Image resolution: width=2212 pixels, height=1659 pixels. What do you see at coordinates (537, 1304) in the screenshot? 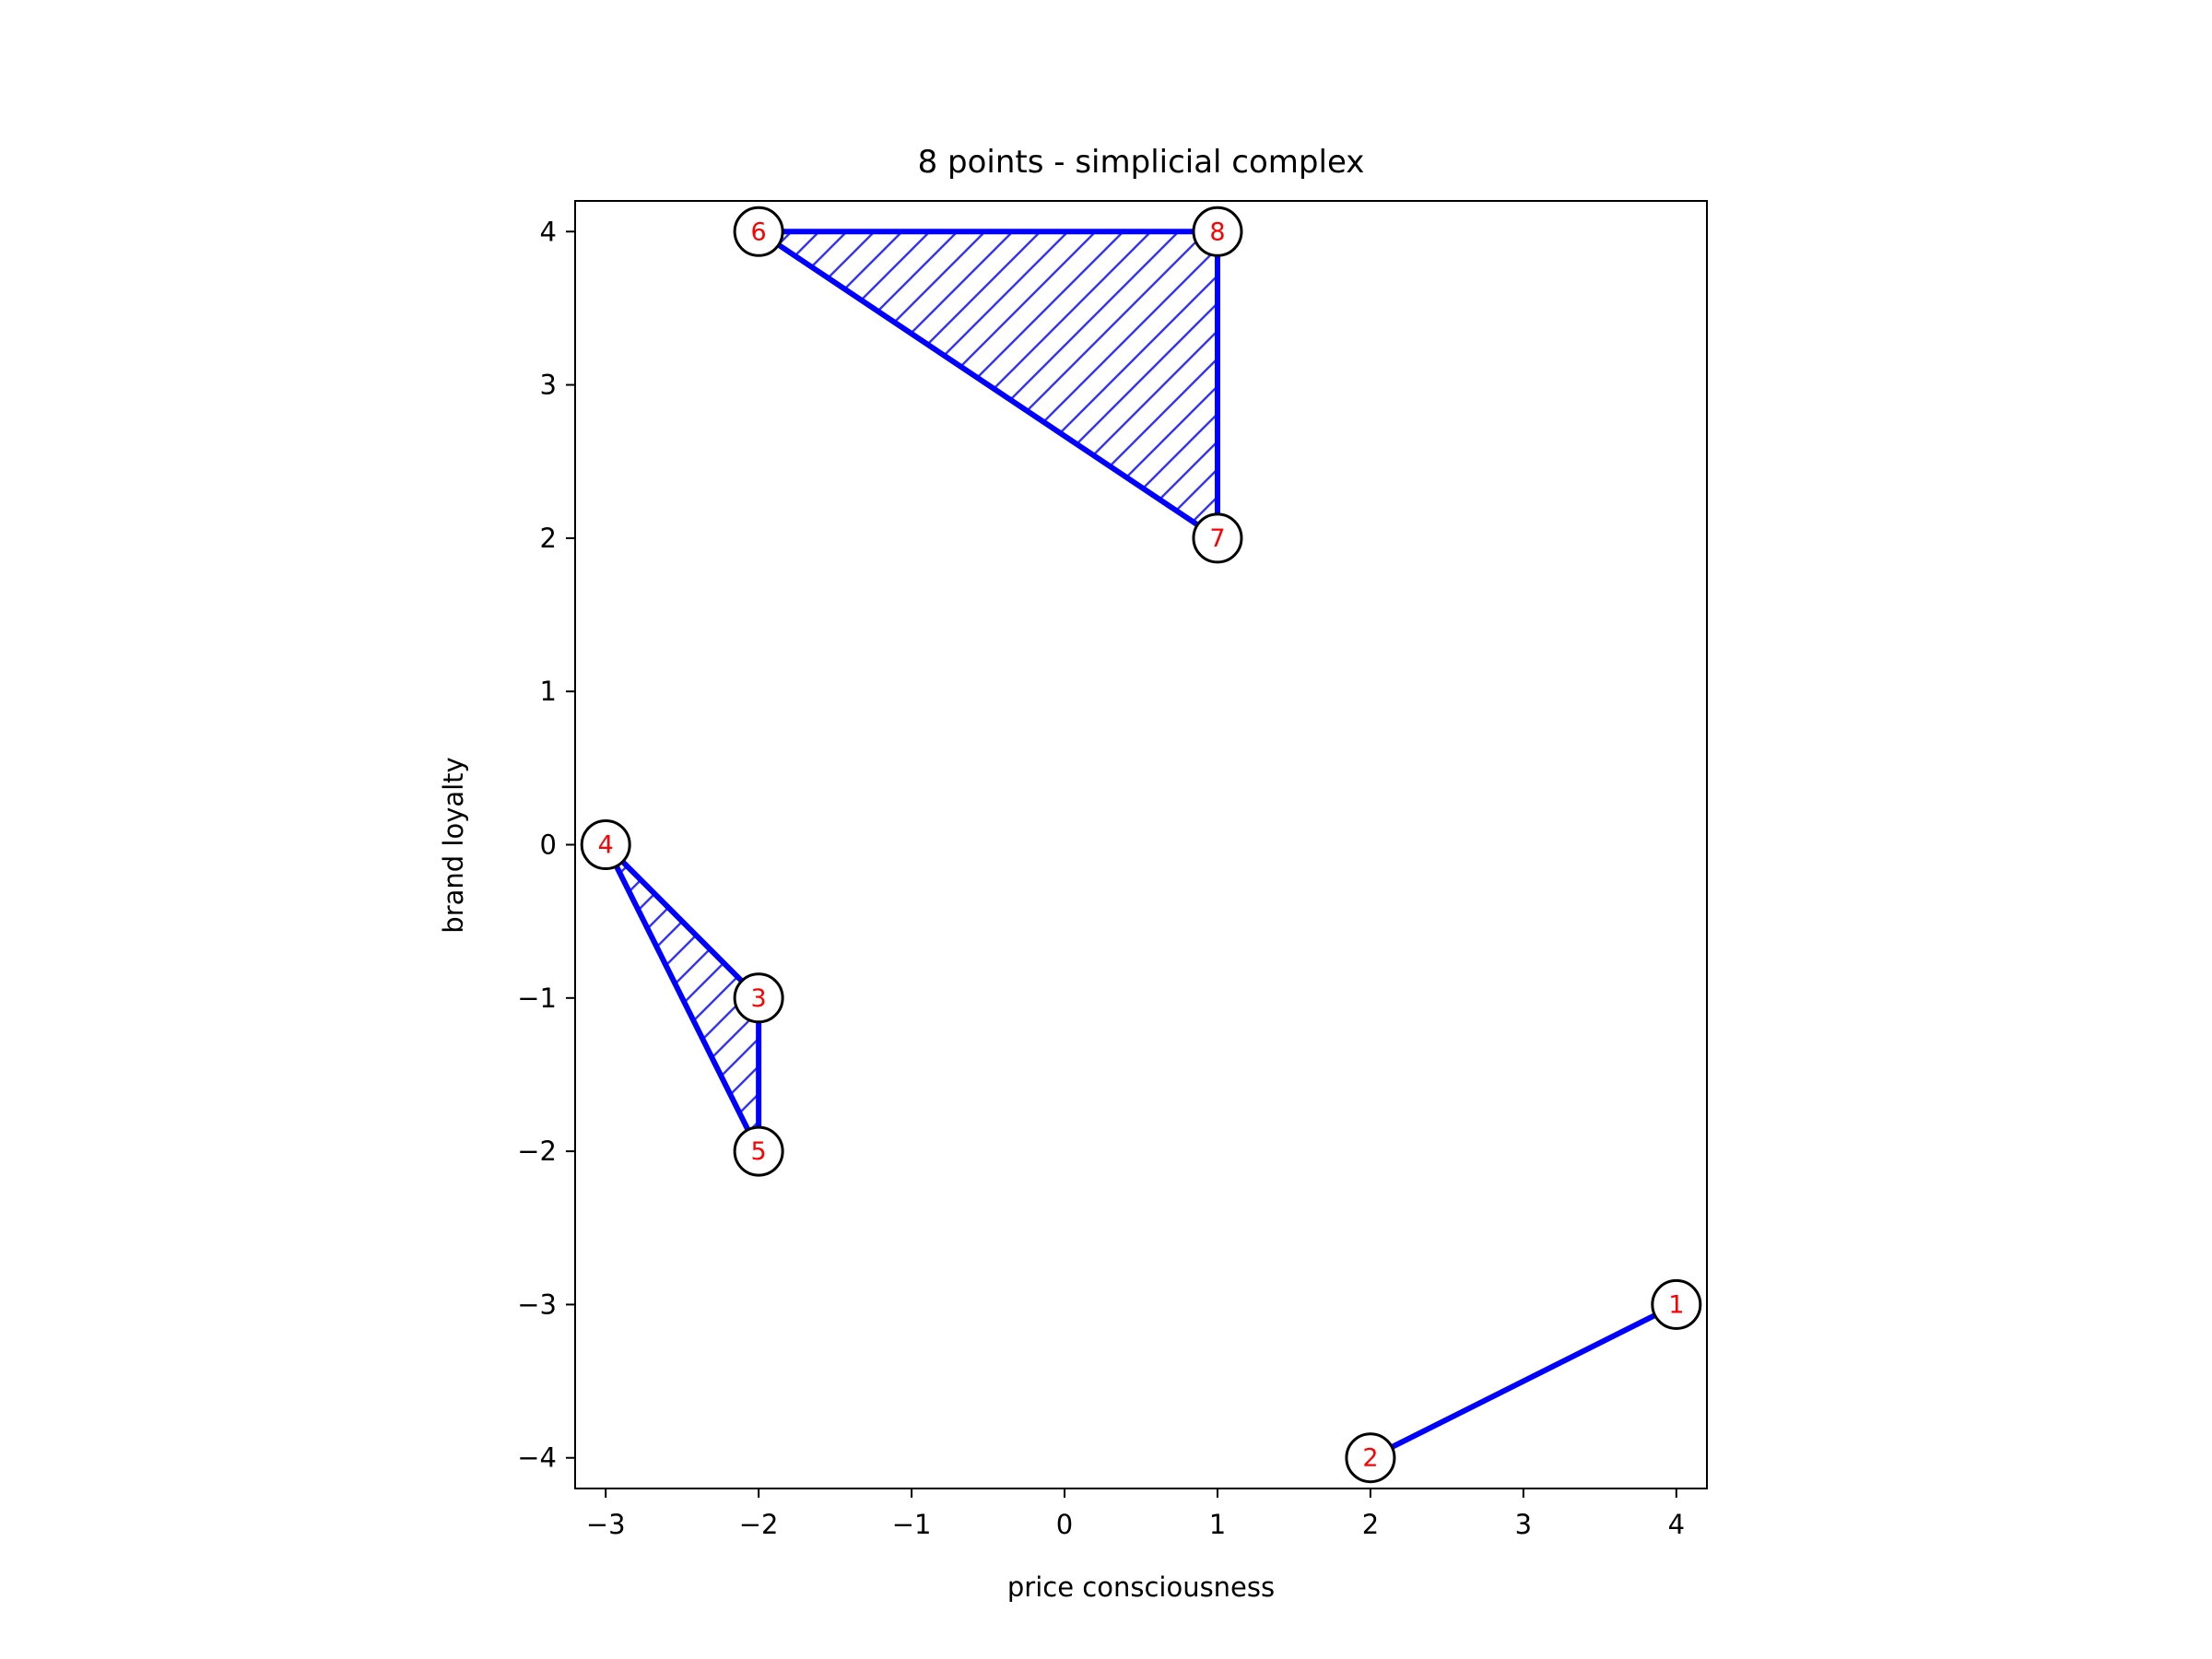
I see `y-tick-label: −3` at bounding box center [537, 1304].